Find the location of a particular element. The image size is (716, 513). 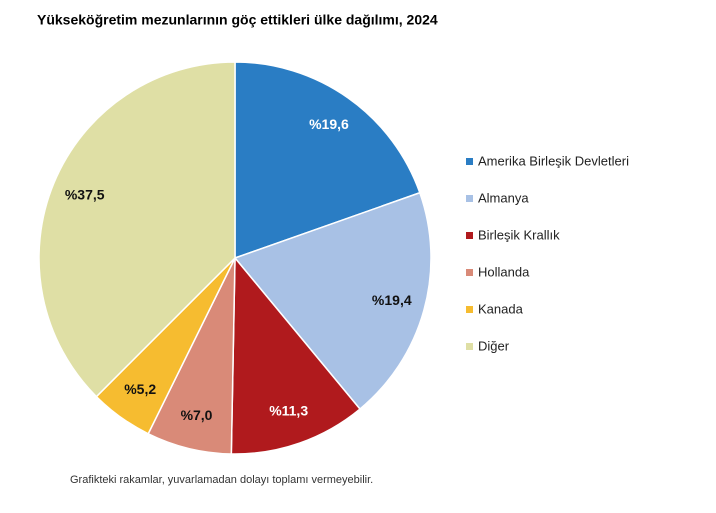

data-label: %19,6 is located at coordinates (329, 124).